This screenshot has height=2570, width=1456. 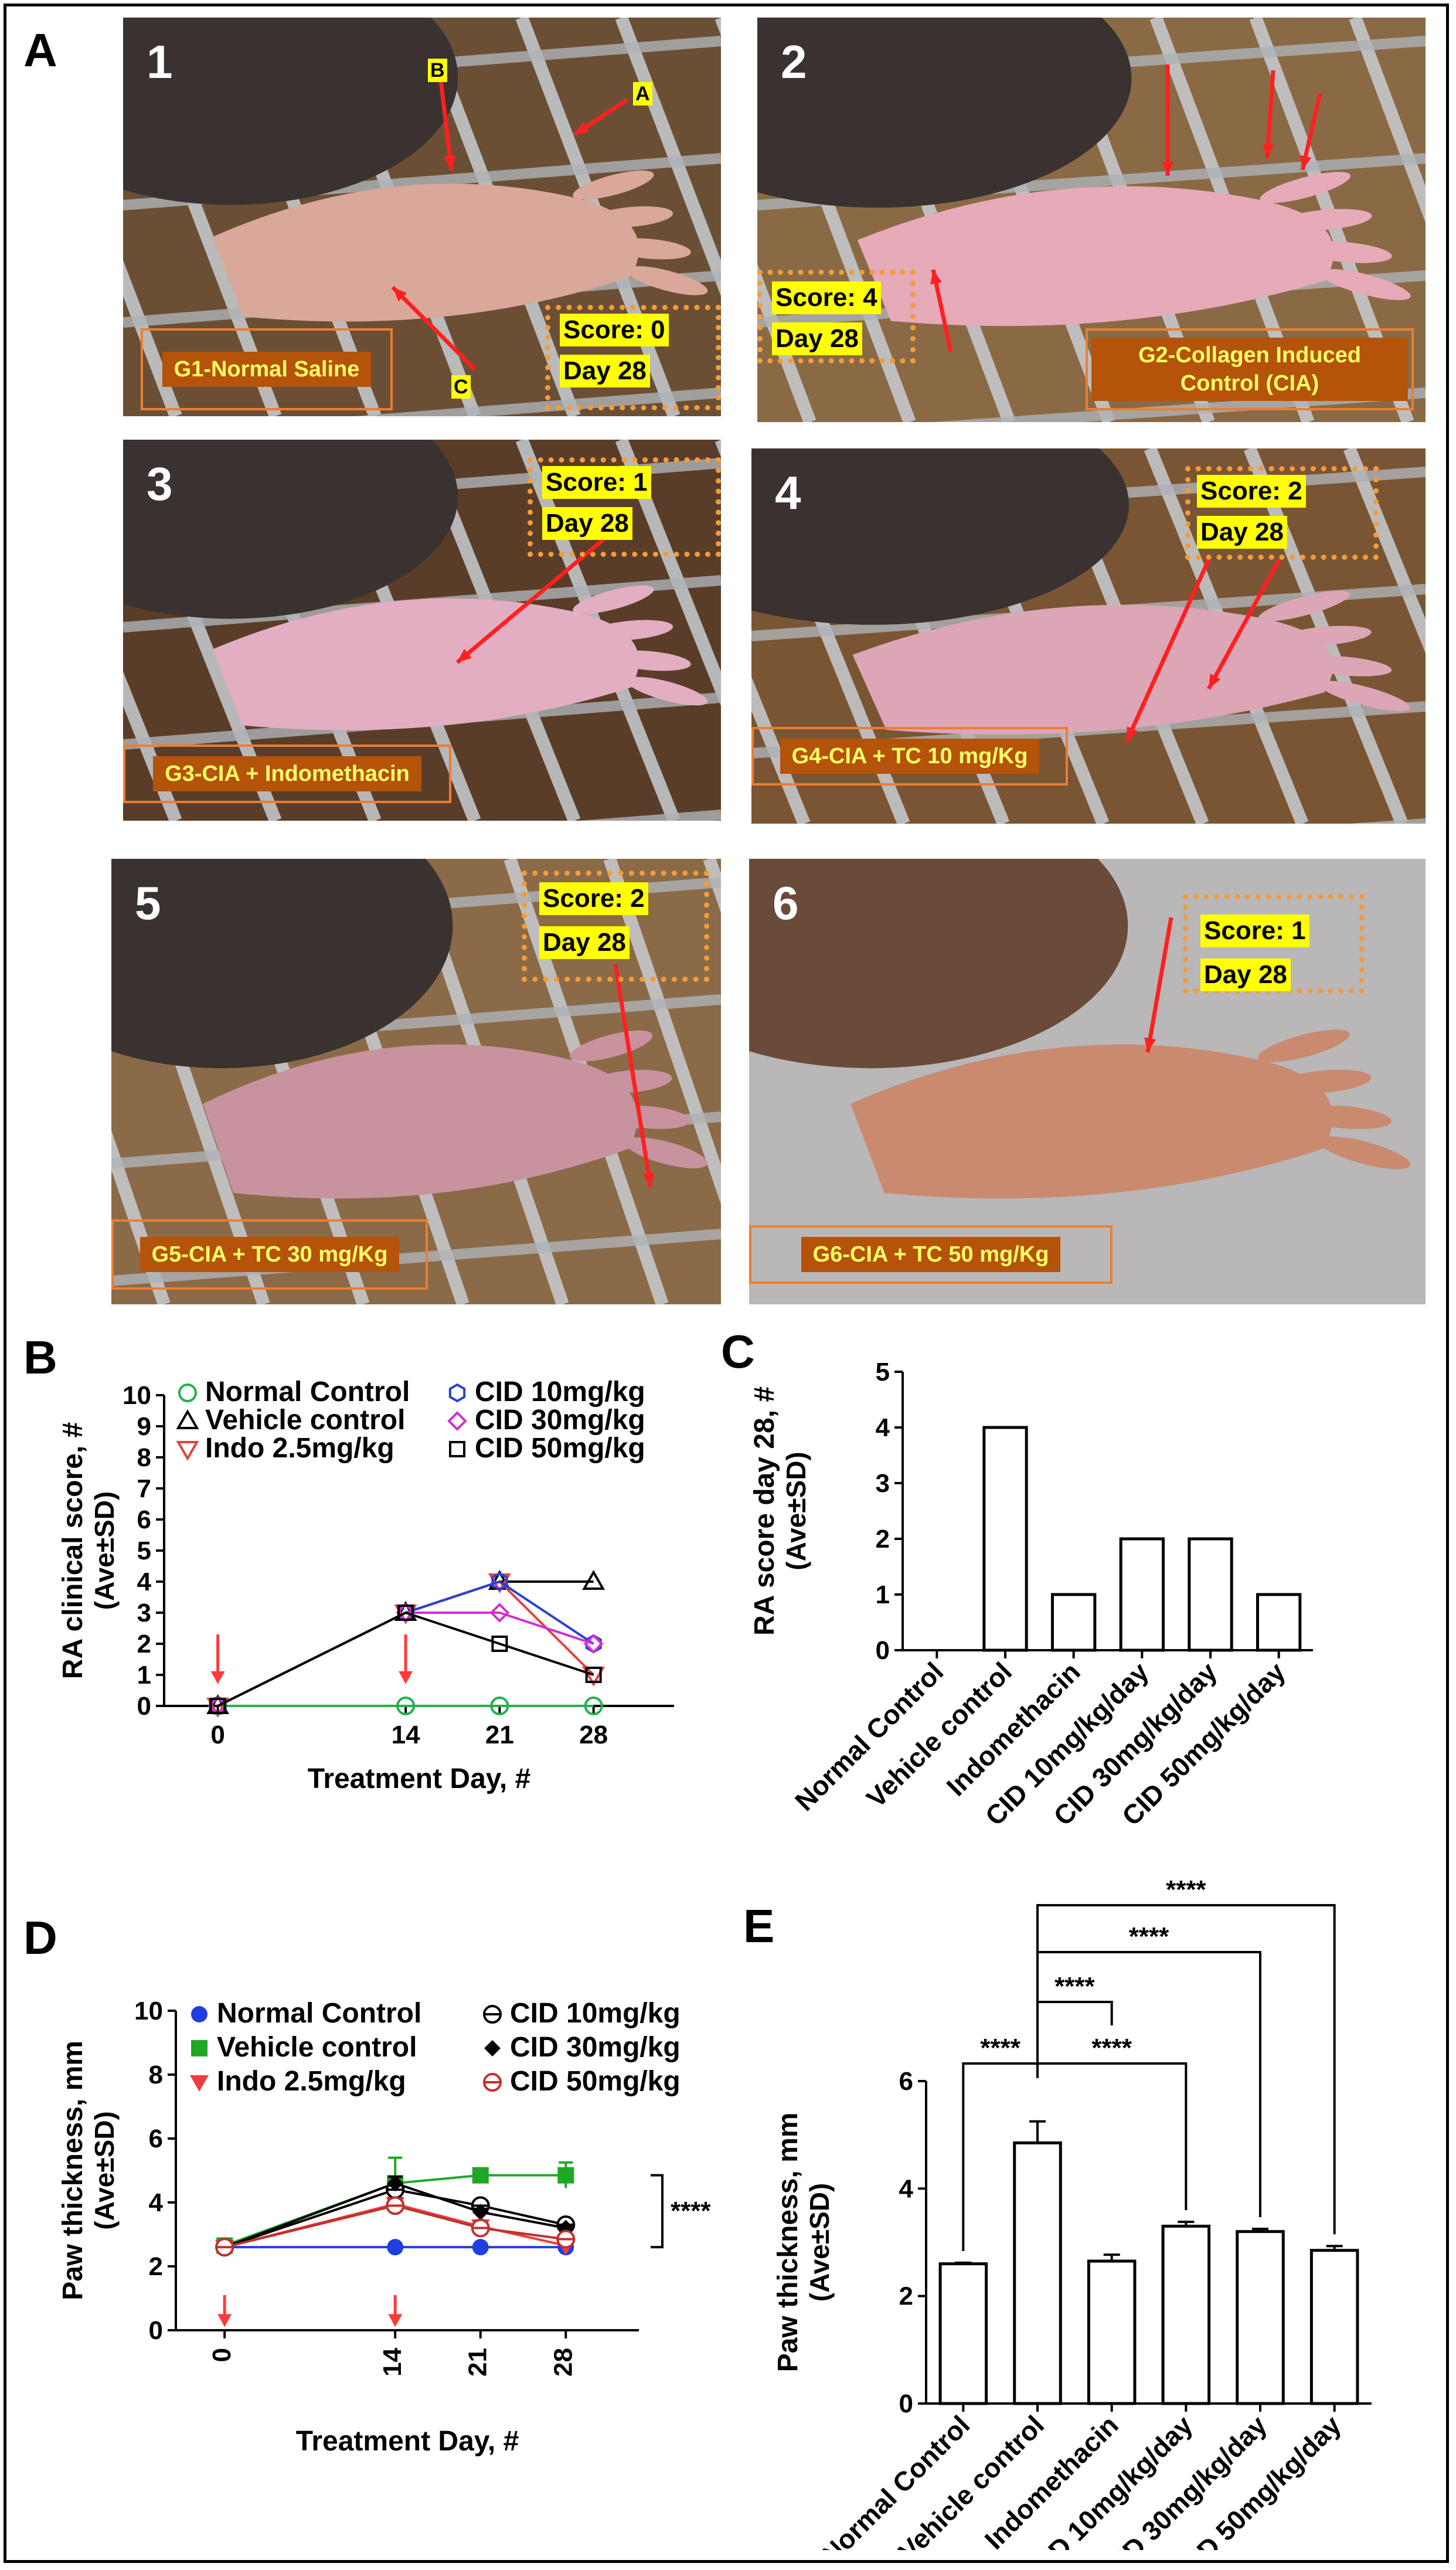 I want to click on photo-number: 4, so click(x=788, y=493).